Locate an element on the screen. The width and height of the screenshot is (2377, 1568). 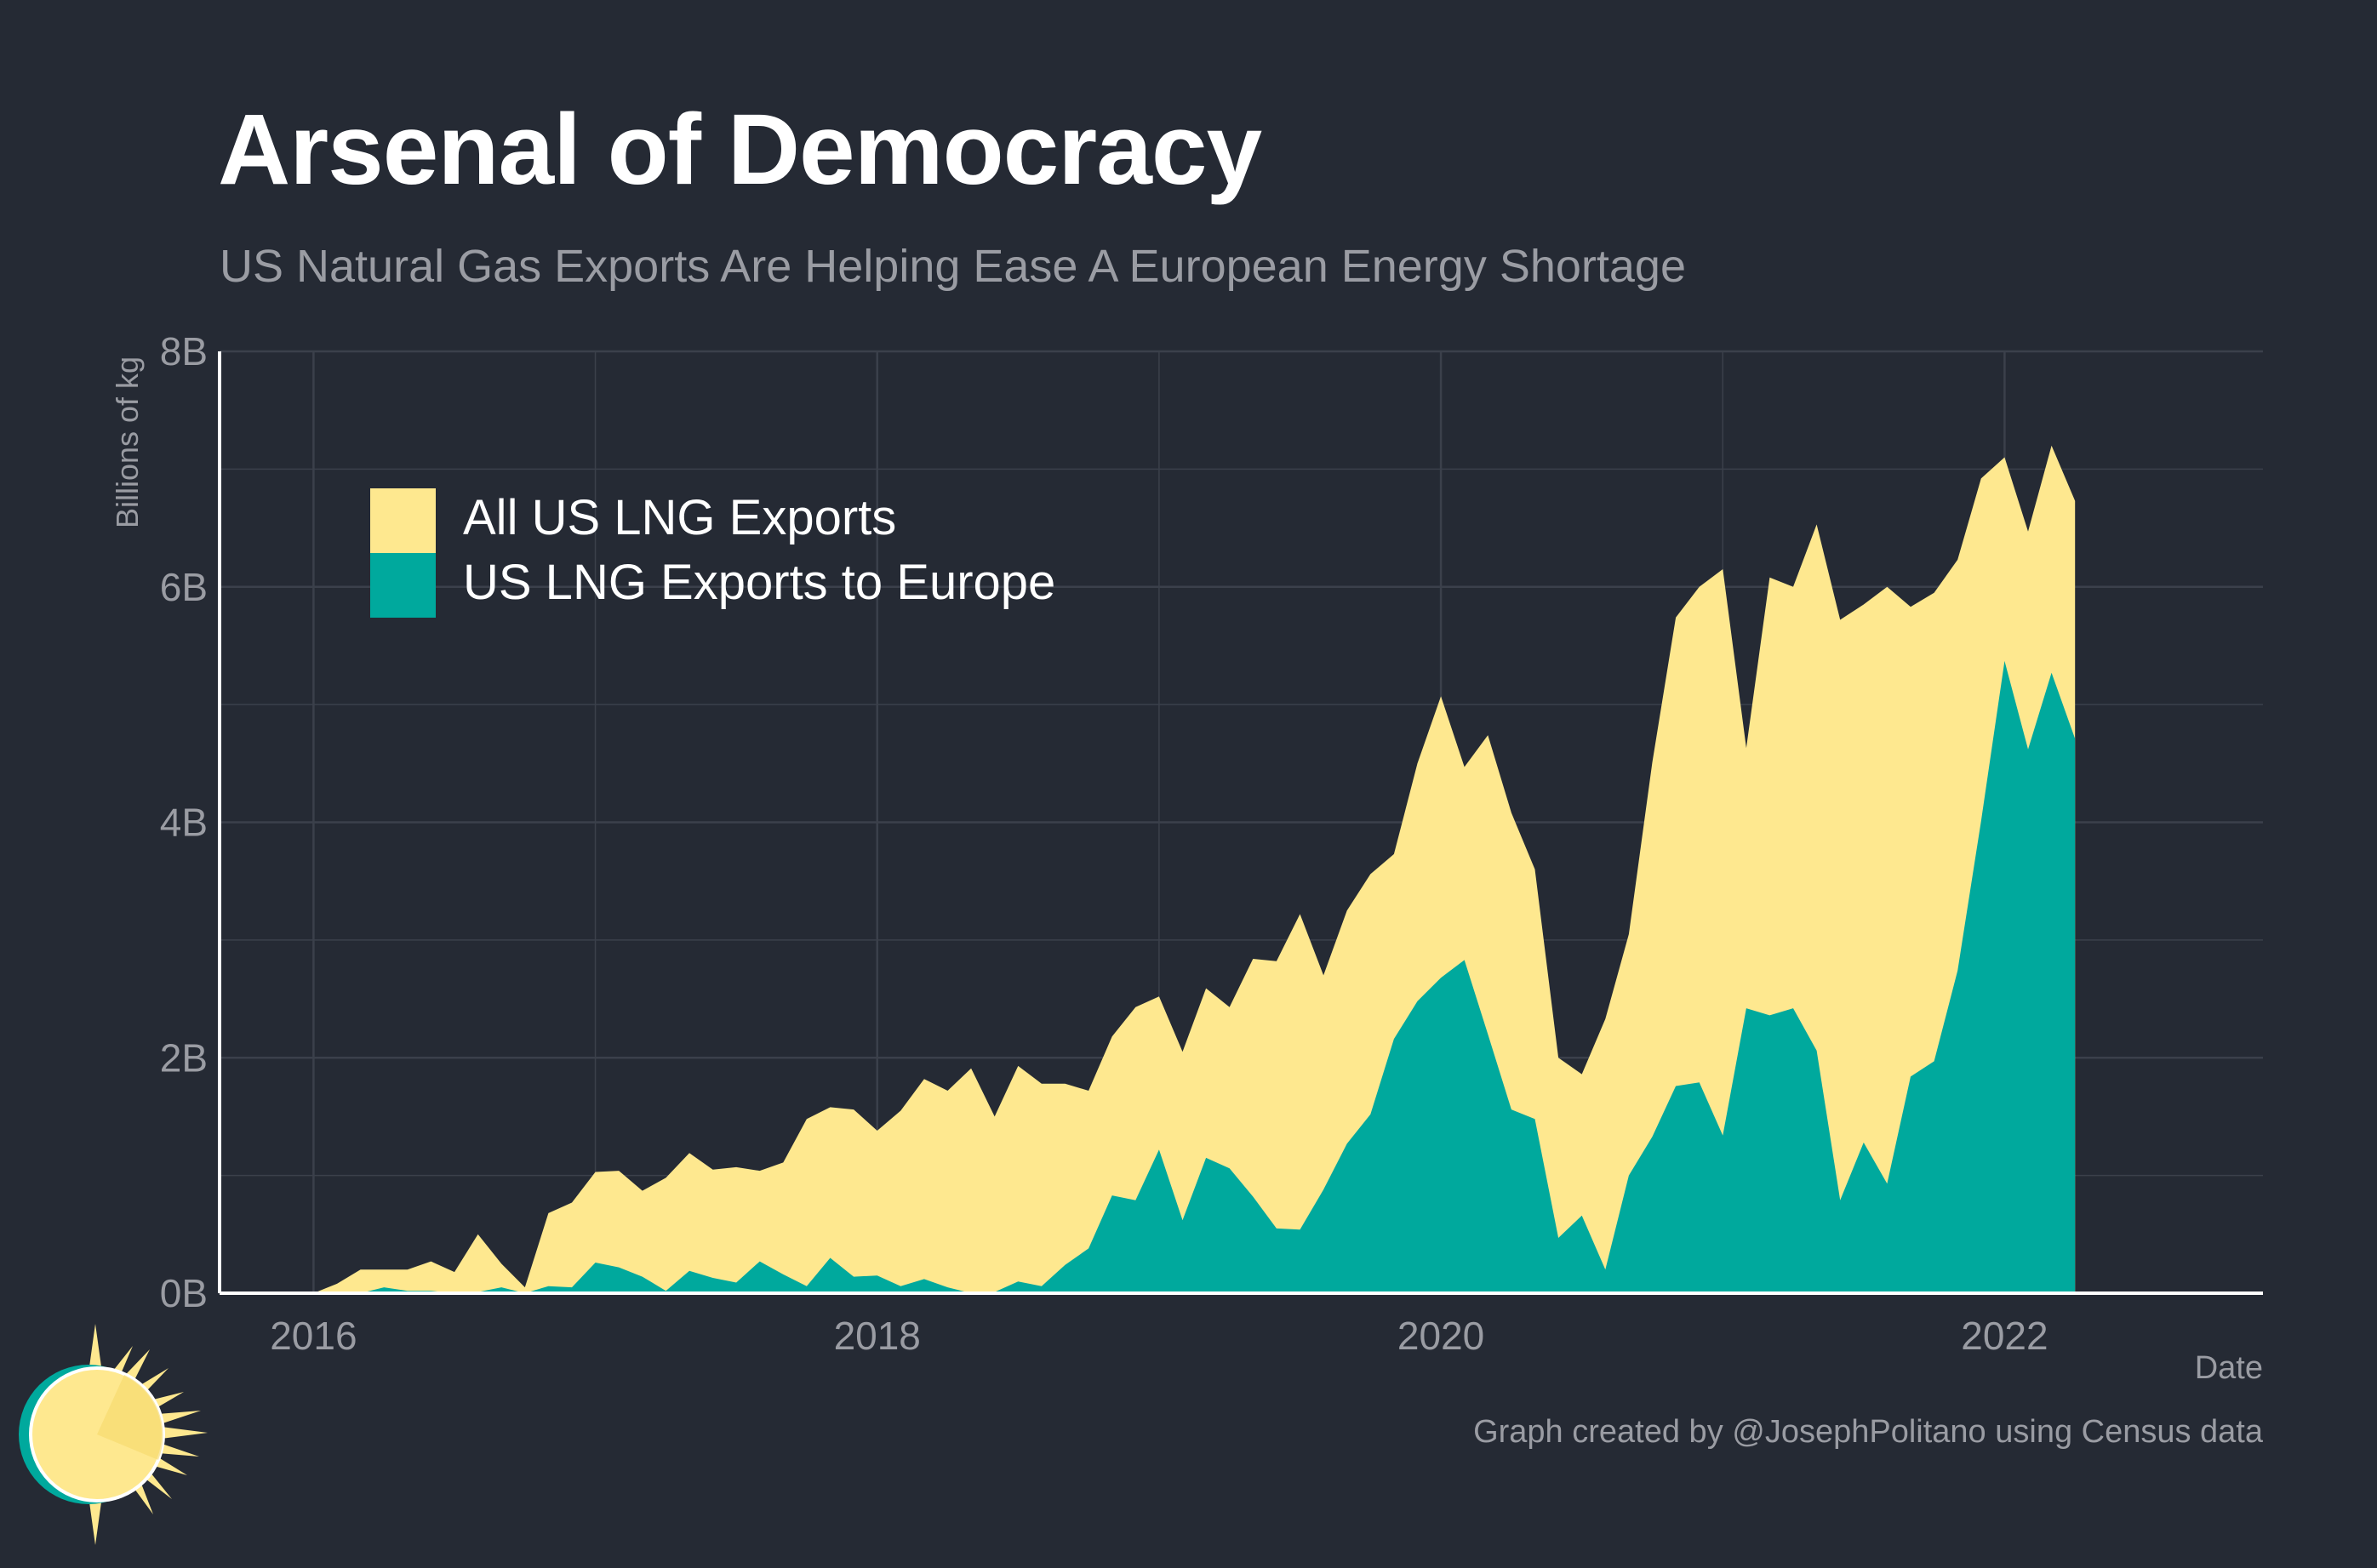
x-axis-label: Date is located at coordinates (2229, 1368).